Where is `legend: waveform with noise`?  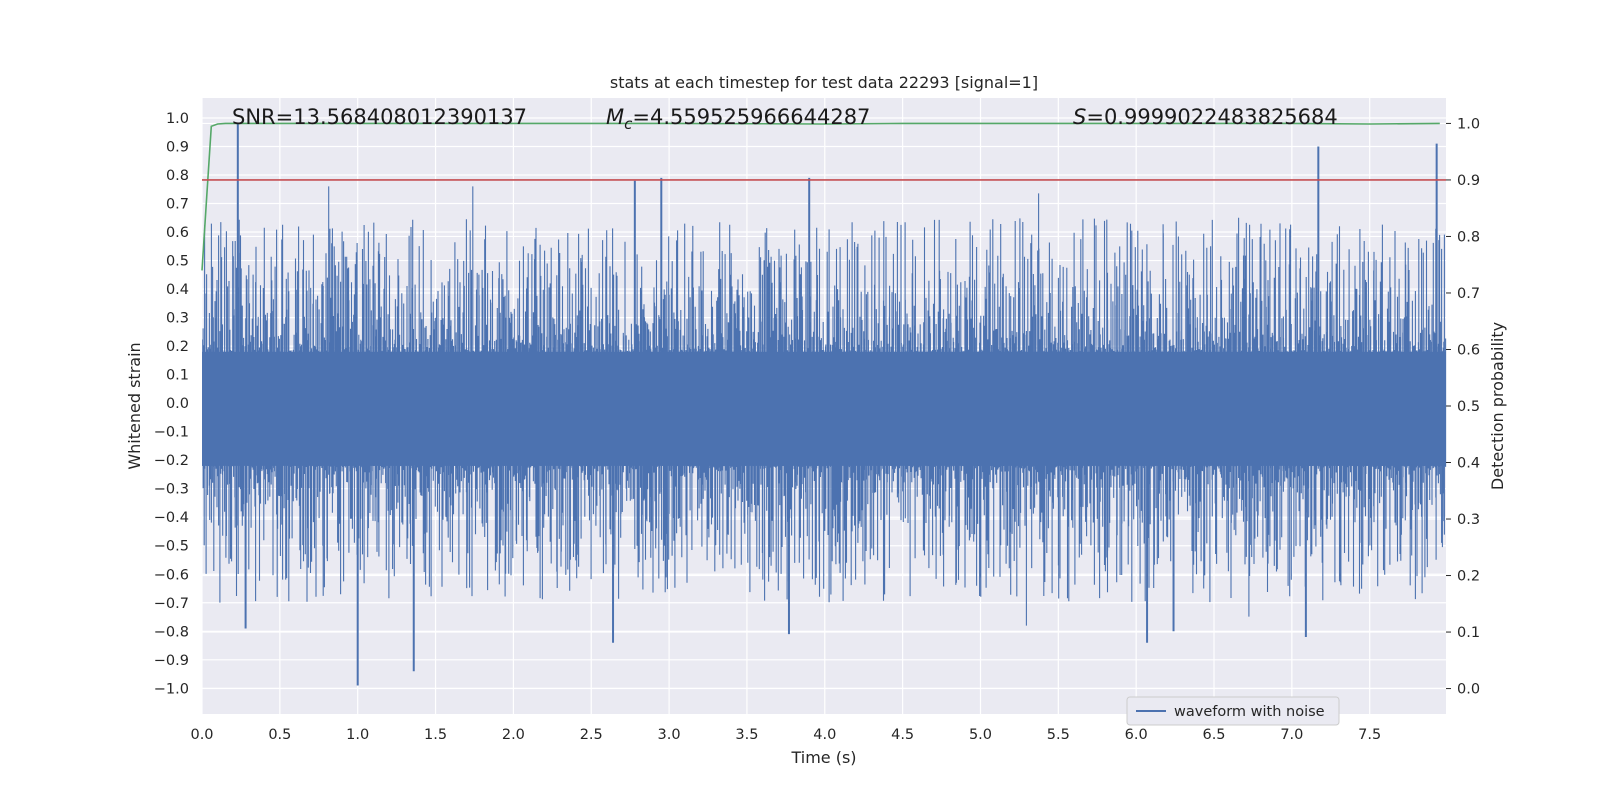 legend: waveform with noise is located at coordinates (1233, 711).